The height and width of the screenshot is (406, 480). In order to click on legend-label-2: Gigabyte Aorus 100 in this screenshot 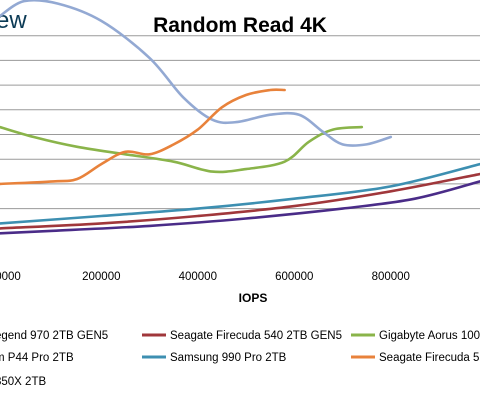, I will do `click(429, 336)`.